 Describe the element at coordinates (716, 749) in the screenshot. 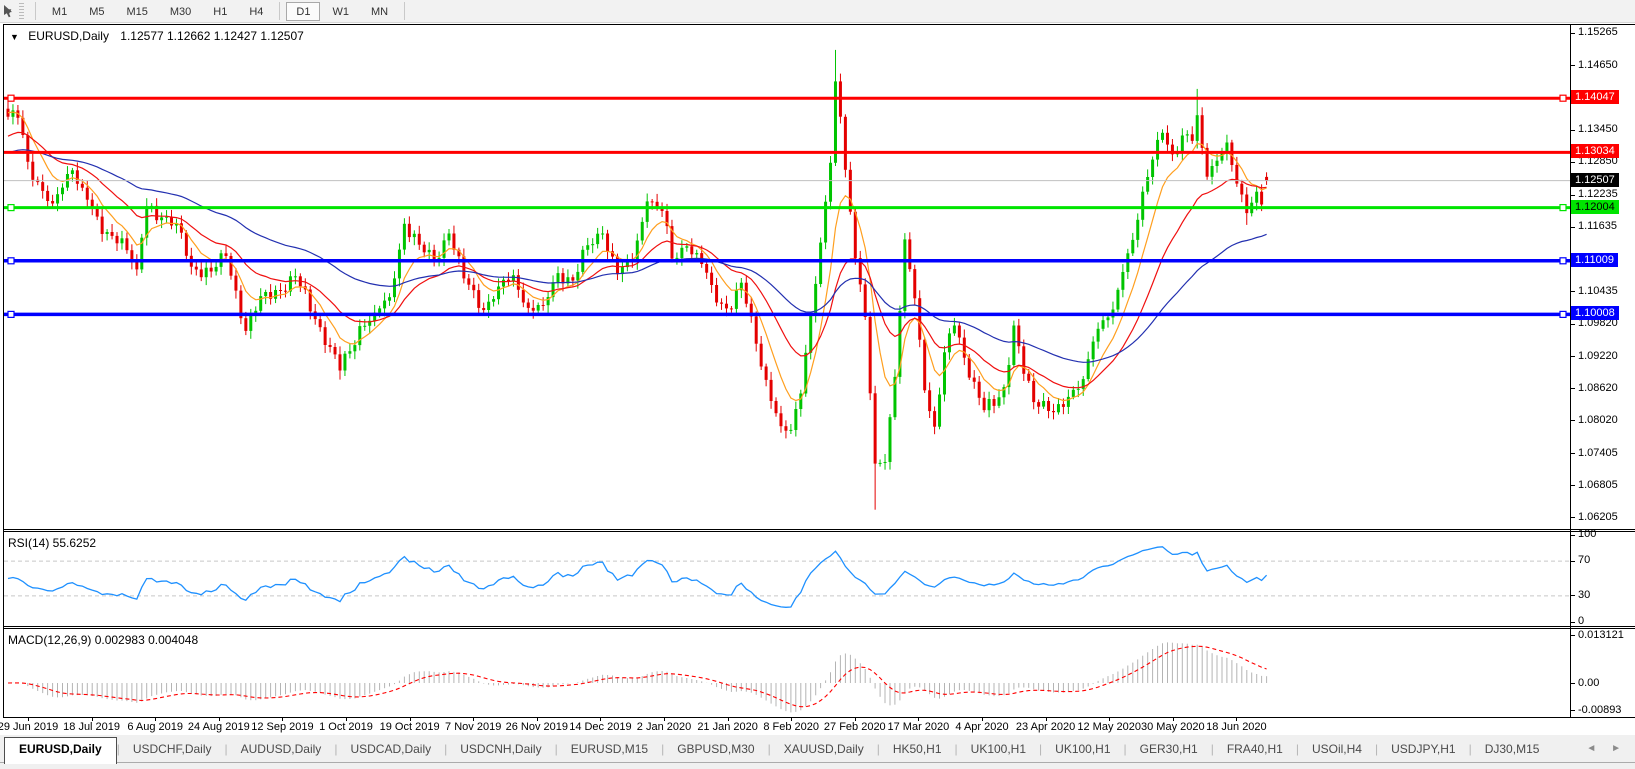

I see `chart-tab-gbpusd-m30: GBPUSD,M30` at that location.